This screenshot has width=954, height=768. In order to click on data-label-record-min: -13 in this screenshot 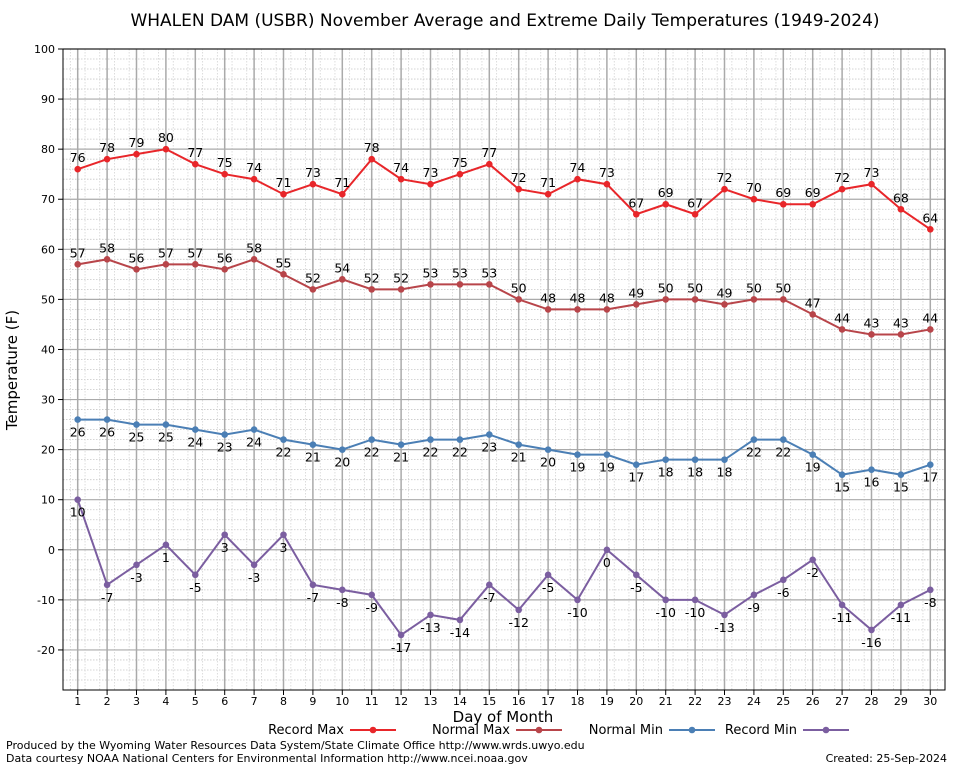, I will do `click(724, 627)`.